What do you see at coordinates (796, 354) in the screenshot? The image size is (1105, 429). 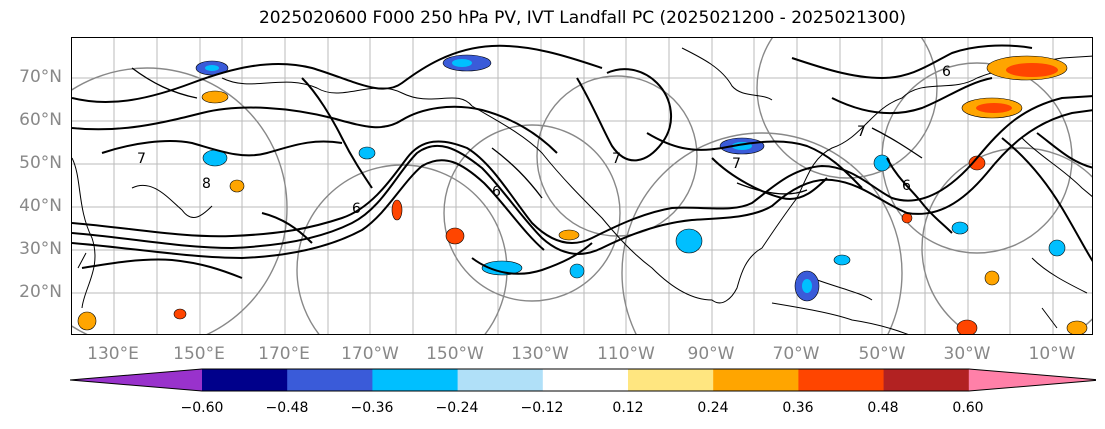 I see `lon-label-70w: 70°W` at bounding box center [796, 354].